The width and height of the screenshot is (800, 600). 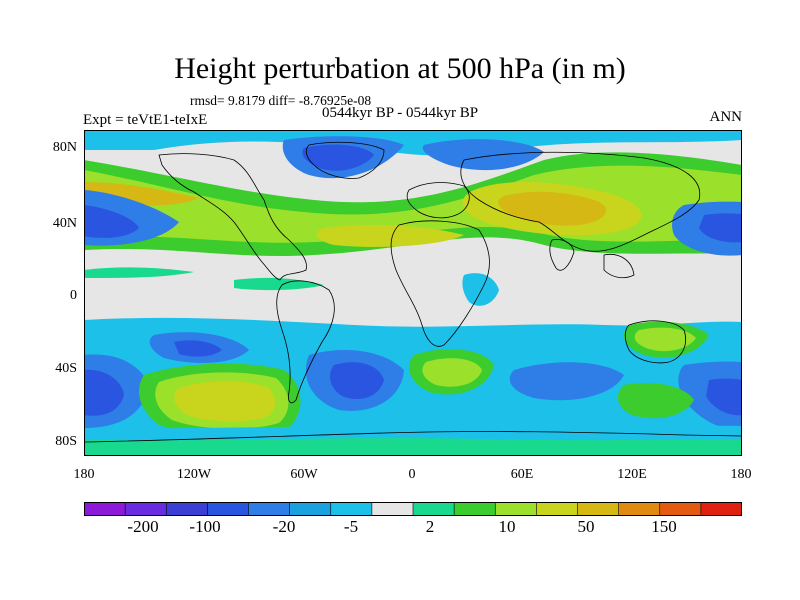 What do you see at coordinates (145, 120) in the screenshot?
I see `experiment-label: Expt = teVtE1-teIxE` at bounding box center [145, 120].